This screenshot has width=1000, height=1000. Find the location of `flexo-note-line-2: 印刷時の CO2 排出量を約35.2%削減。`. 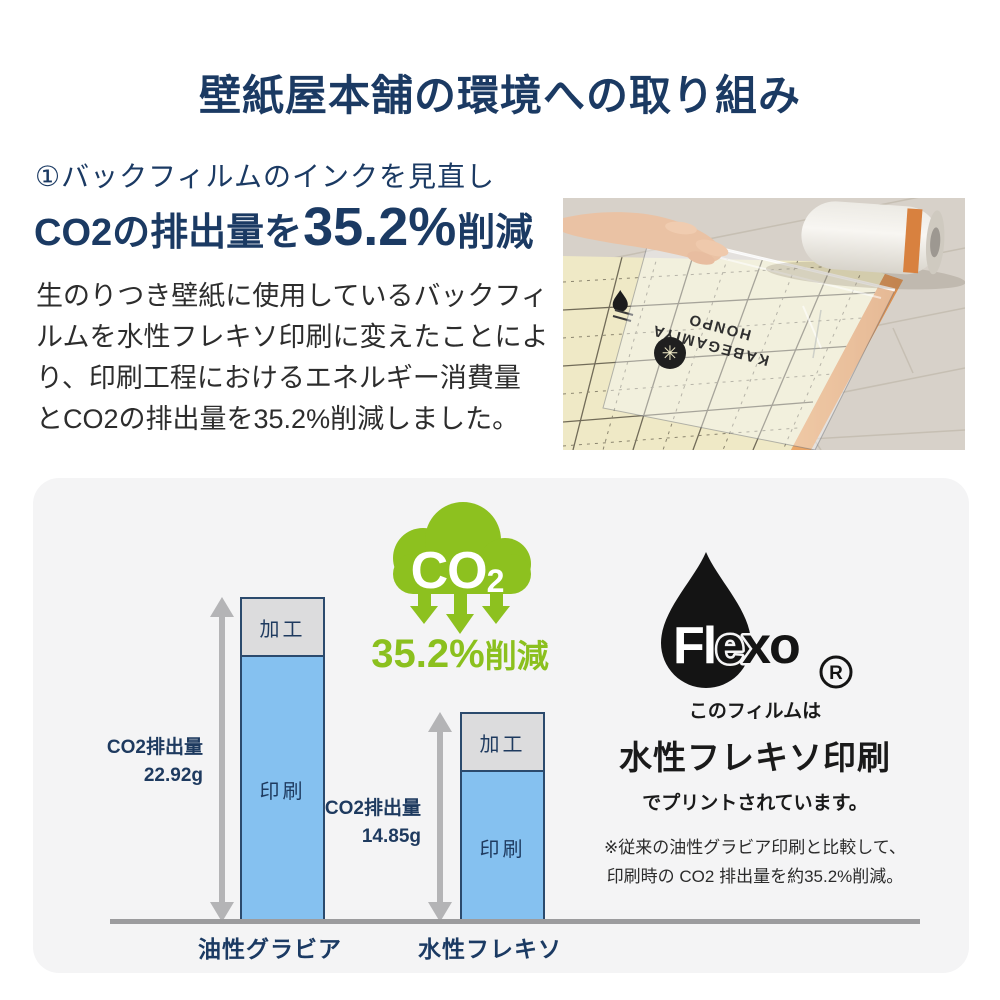

flexo-note-line-2: 印刷時の CO2 排出量を約35.2%削減。 is located at coordinates (755, 876).